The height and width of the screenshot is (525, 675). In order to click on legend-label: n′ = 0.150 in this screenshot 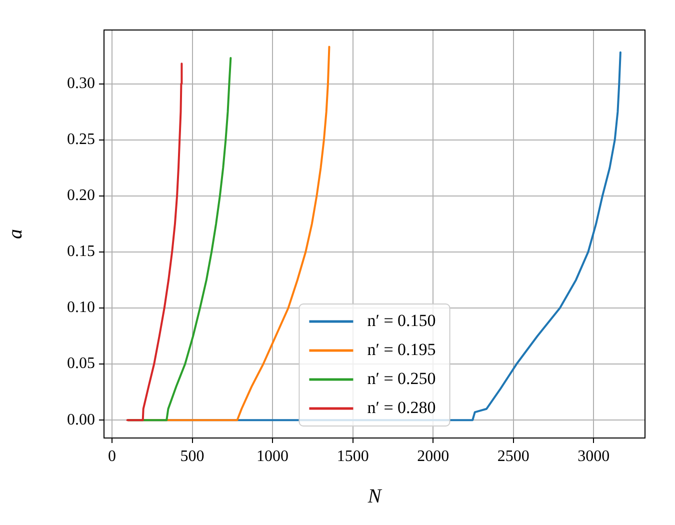, I will do `click(401, 320)`.